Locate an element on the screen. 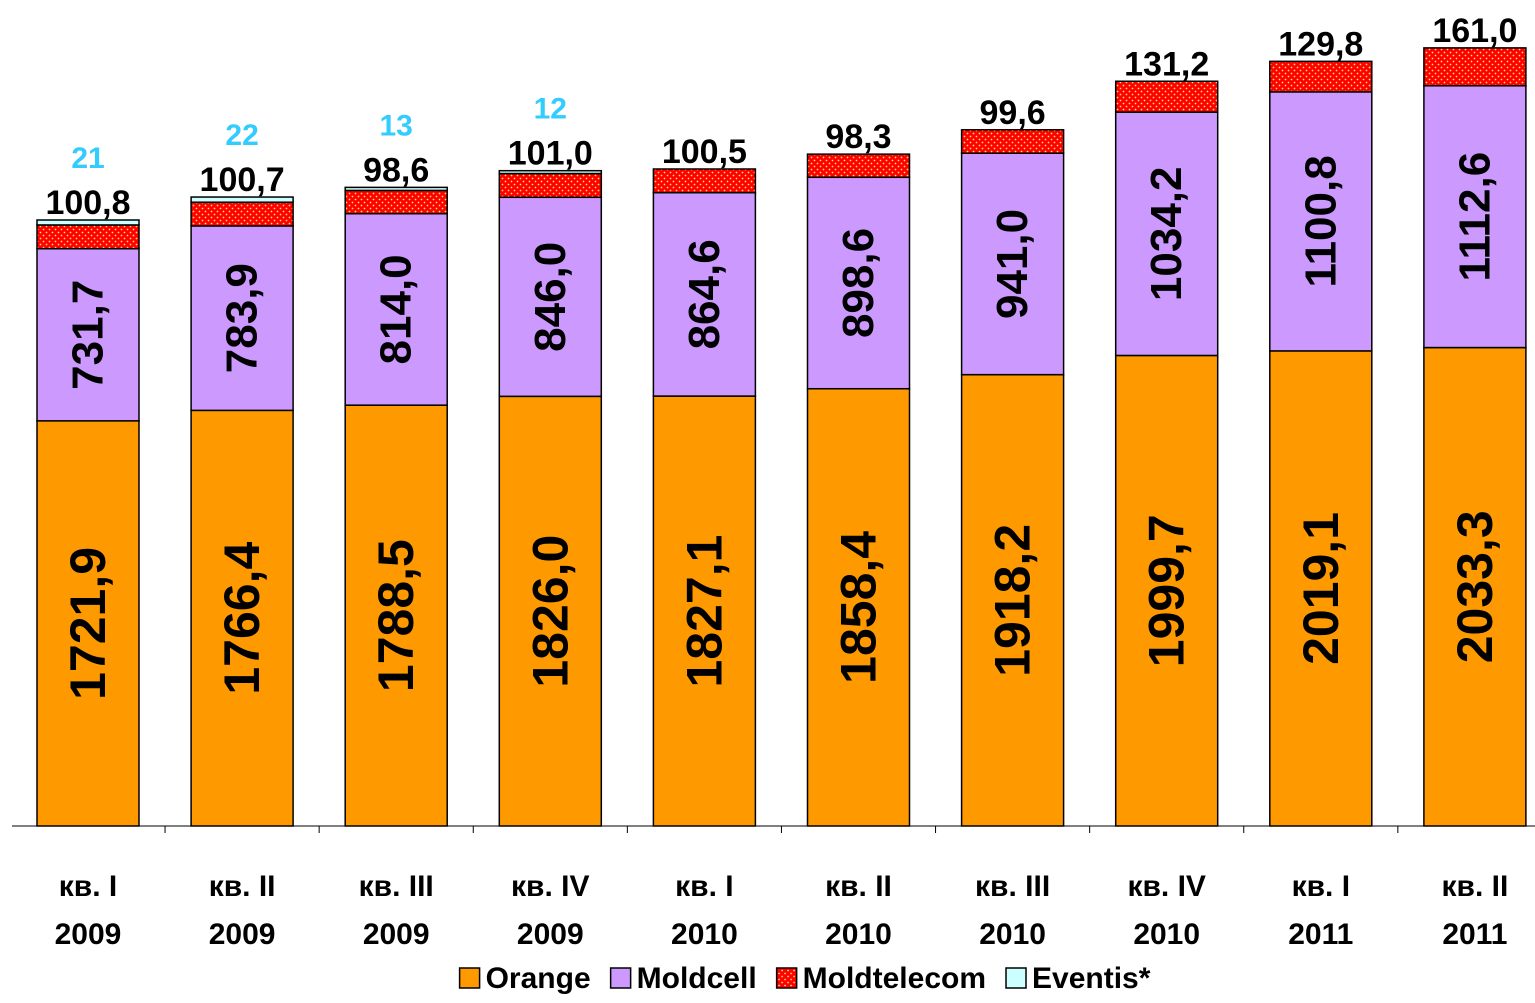  legend-label: Orange is located at coordinates (538, 978).